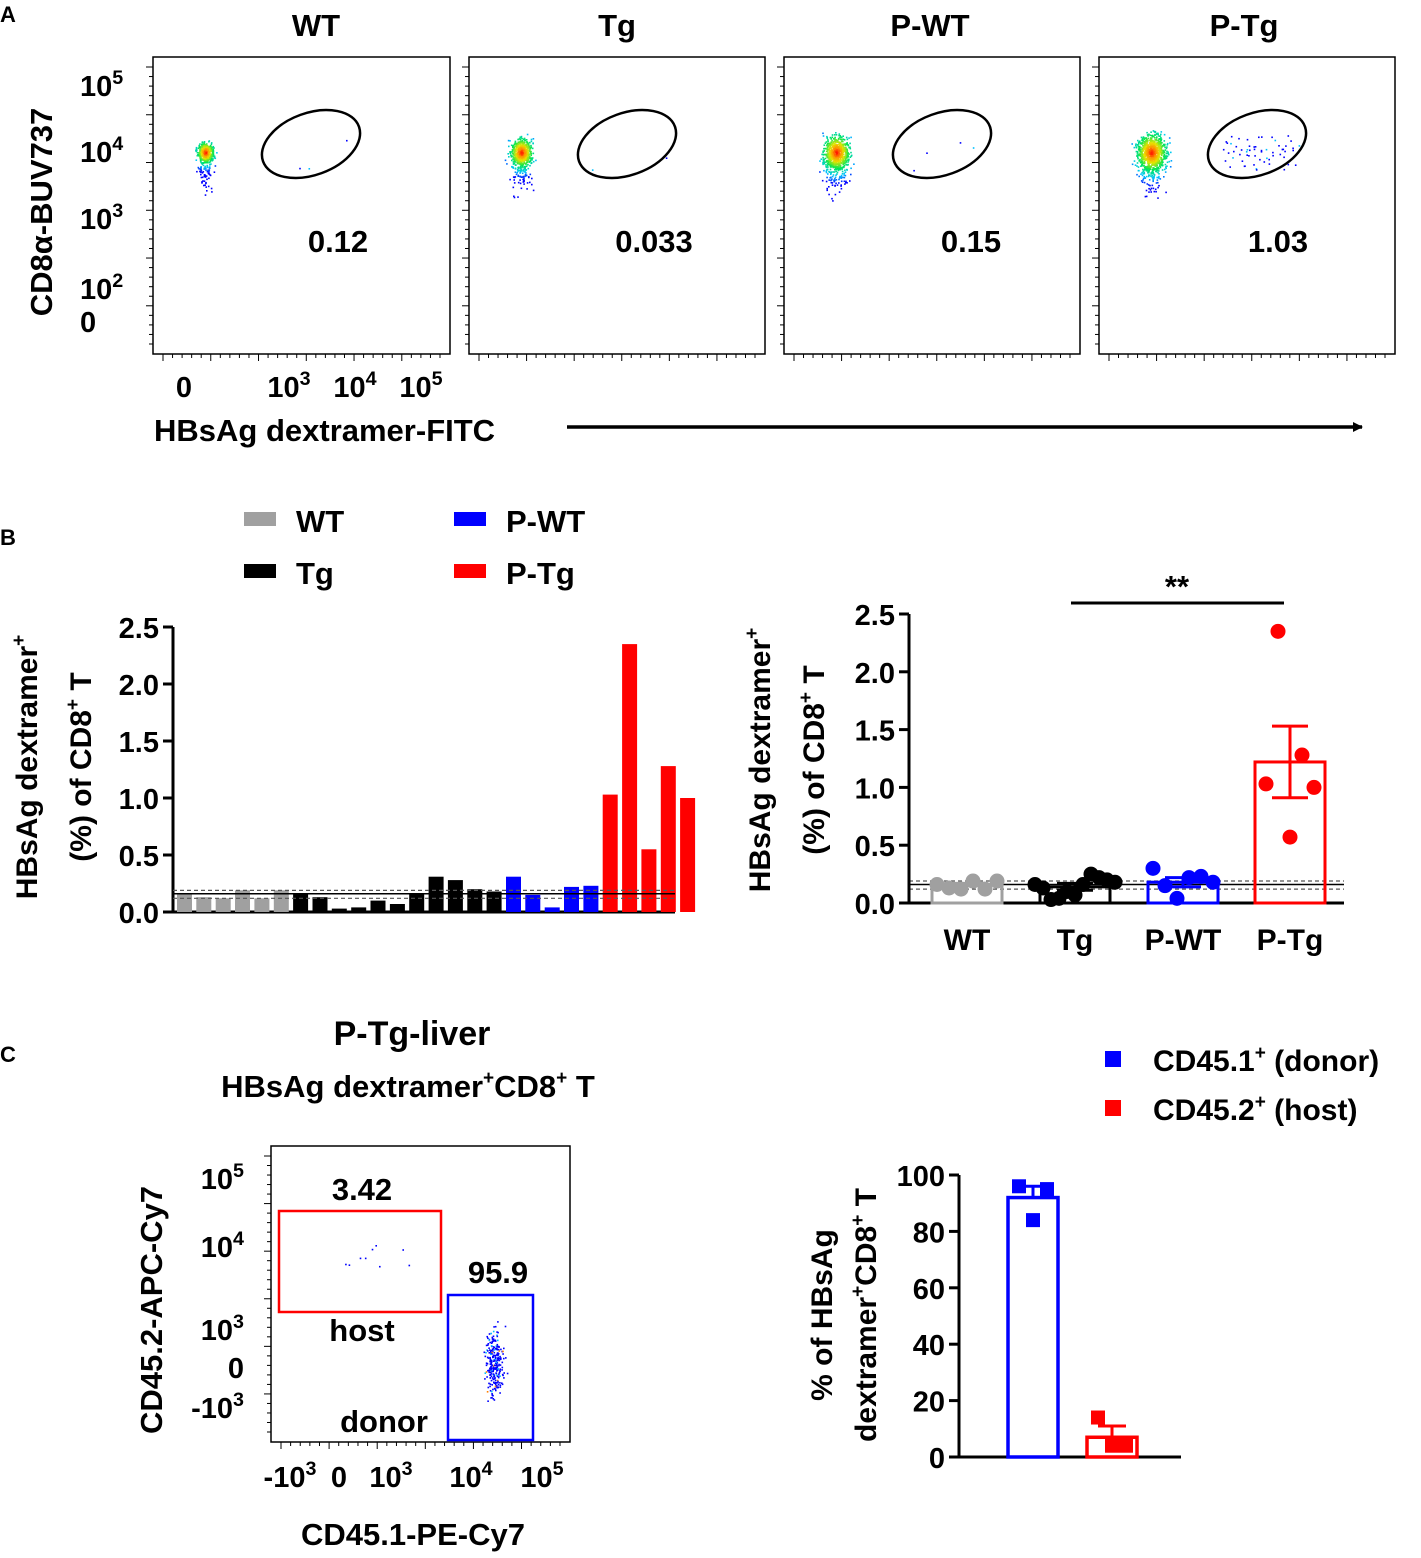  I want to click on x-tick-label: 103, so click(288, 386).